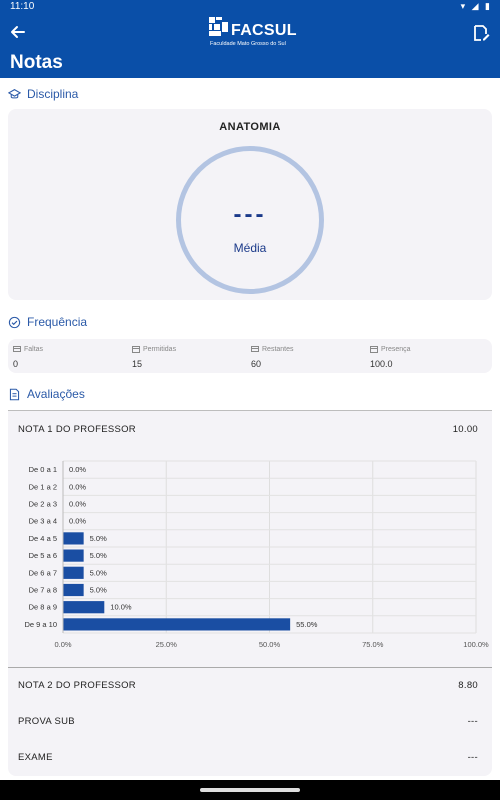 The image size is (500, 800). What do you see at coordinates (270, 644) in the screenshot?
I see `x-tick-label: 50.0%` at bounding box center [270, 644].